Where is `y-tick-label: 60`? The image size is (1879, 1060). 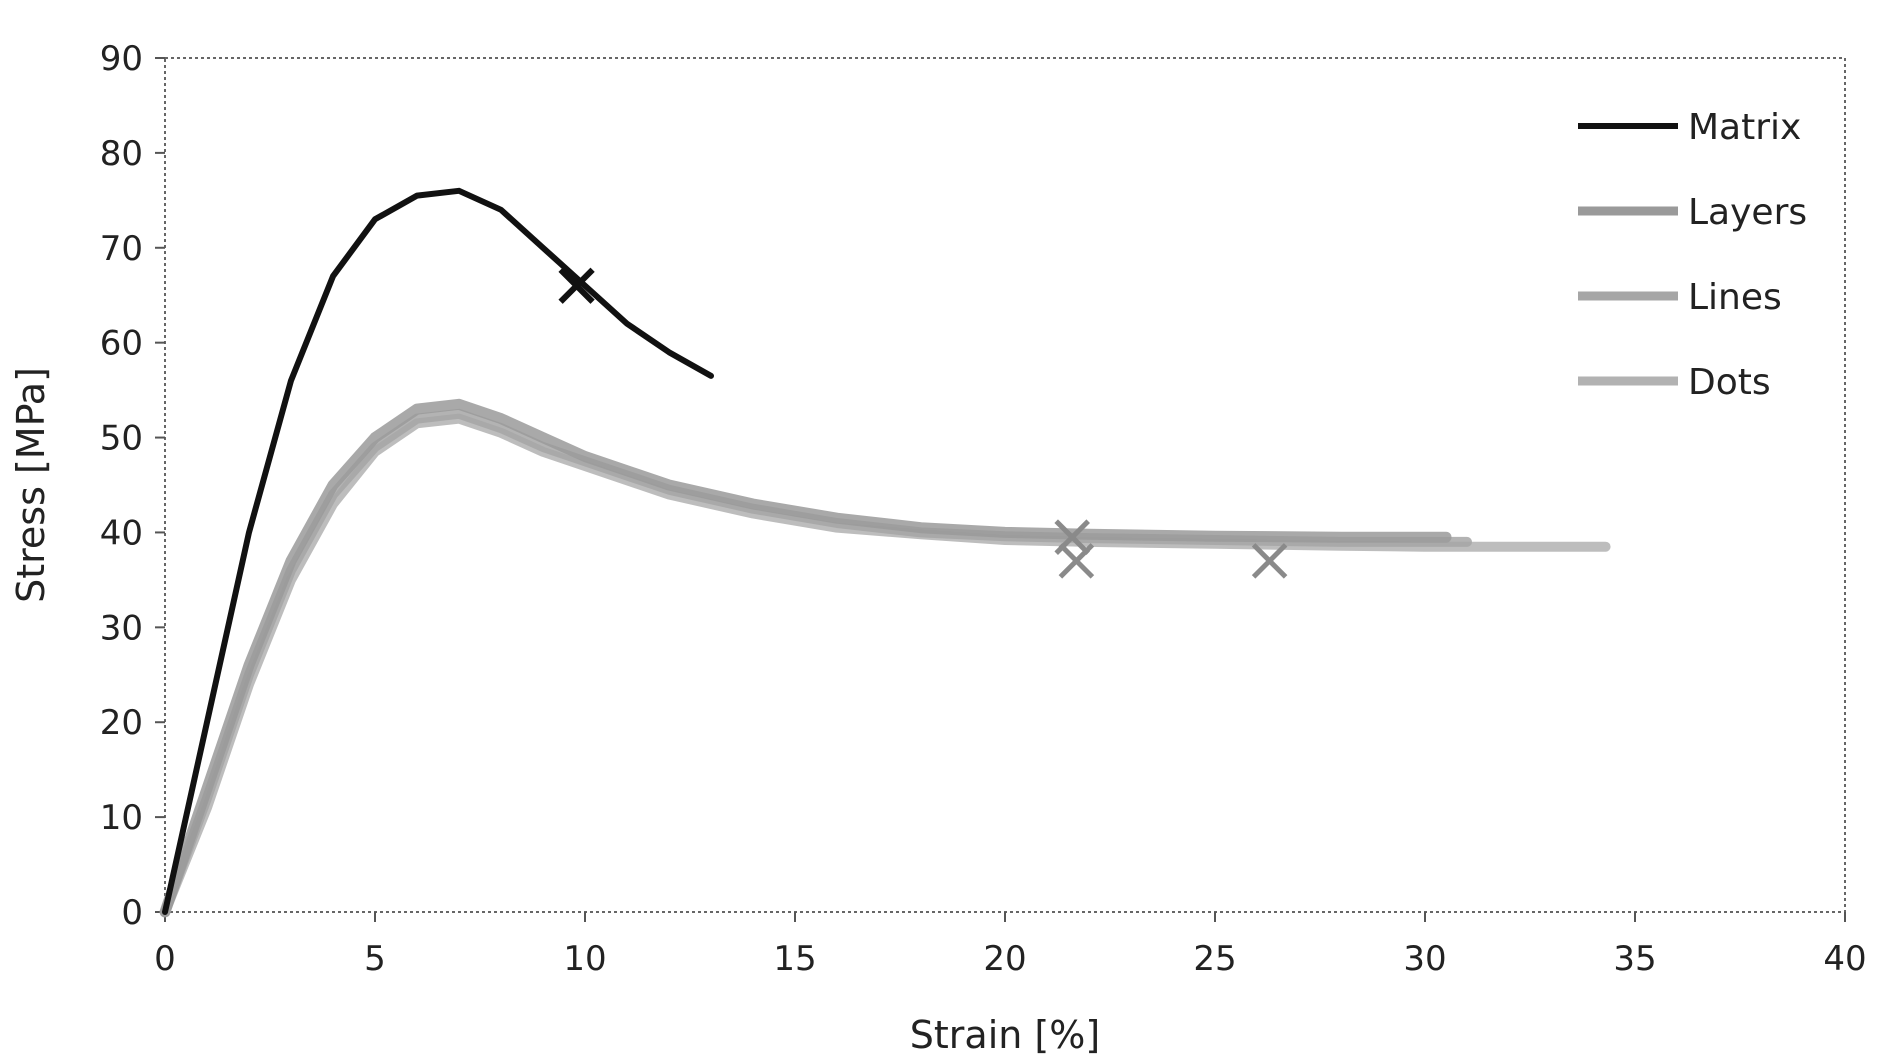 y-tick-label: 60 is located at coordinates (121, 344).